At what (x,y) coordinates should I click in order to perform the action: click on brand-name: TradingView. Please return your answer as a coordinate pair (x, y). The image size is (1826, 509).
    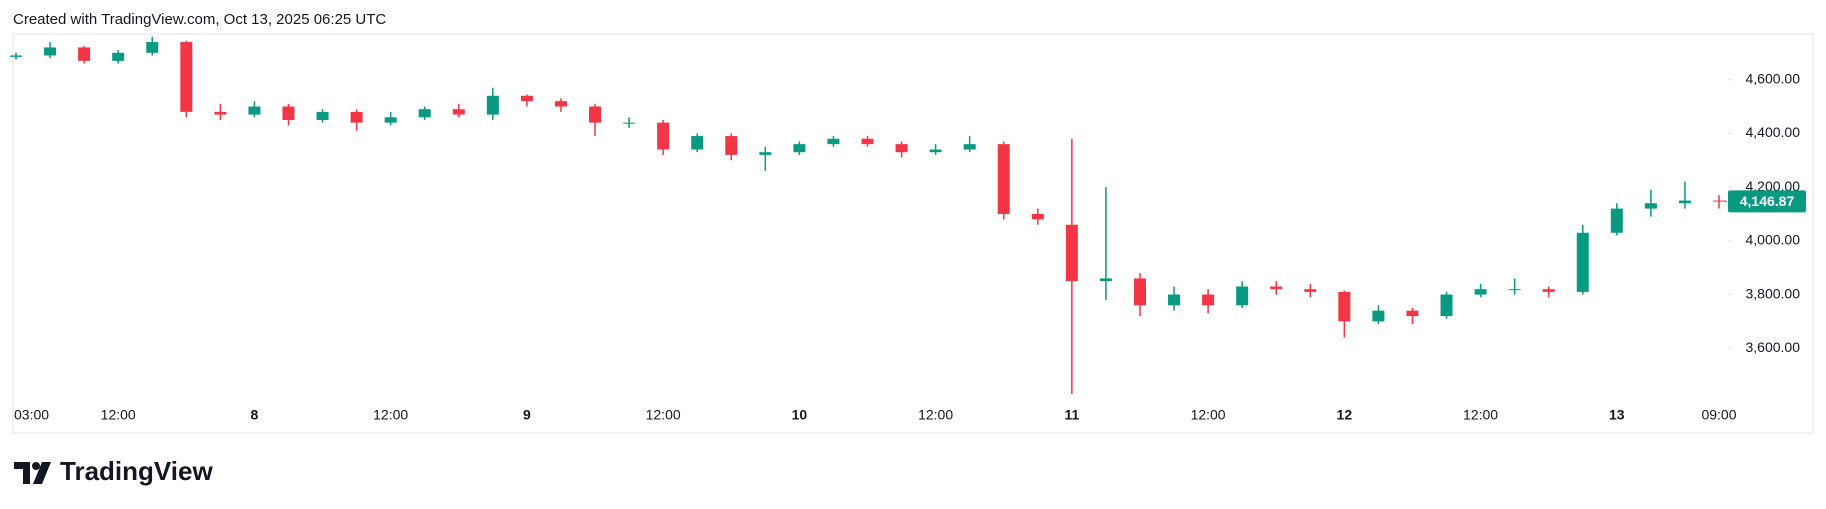
    Looking at the image, I should click on (136, 471).